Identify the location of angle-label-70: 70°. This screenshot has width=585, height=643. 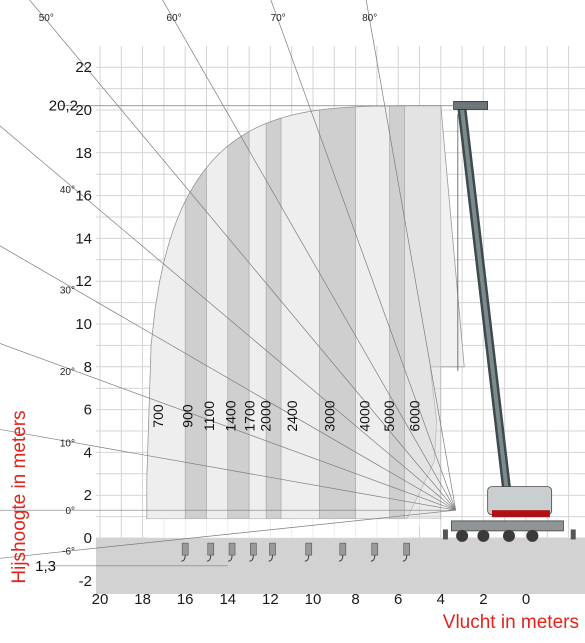
(278, 18).